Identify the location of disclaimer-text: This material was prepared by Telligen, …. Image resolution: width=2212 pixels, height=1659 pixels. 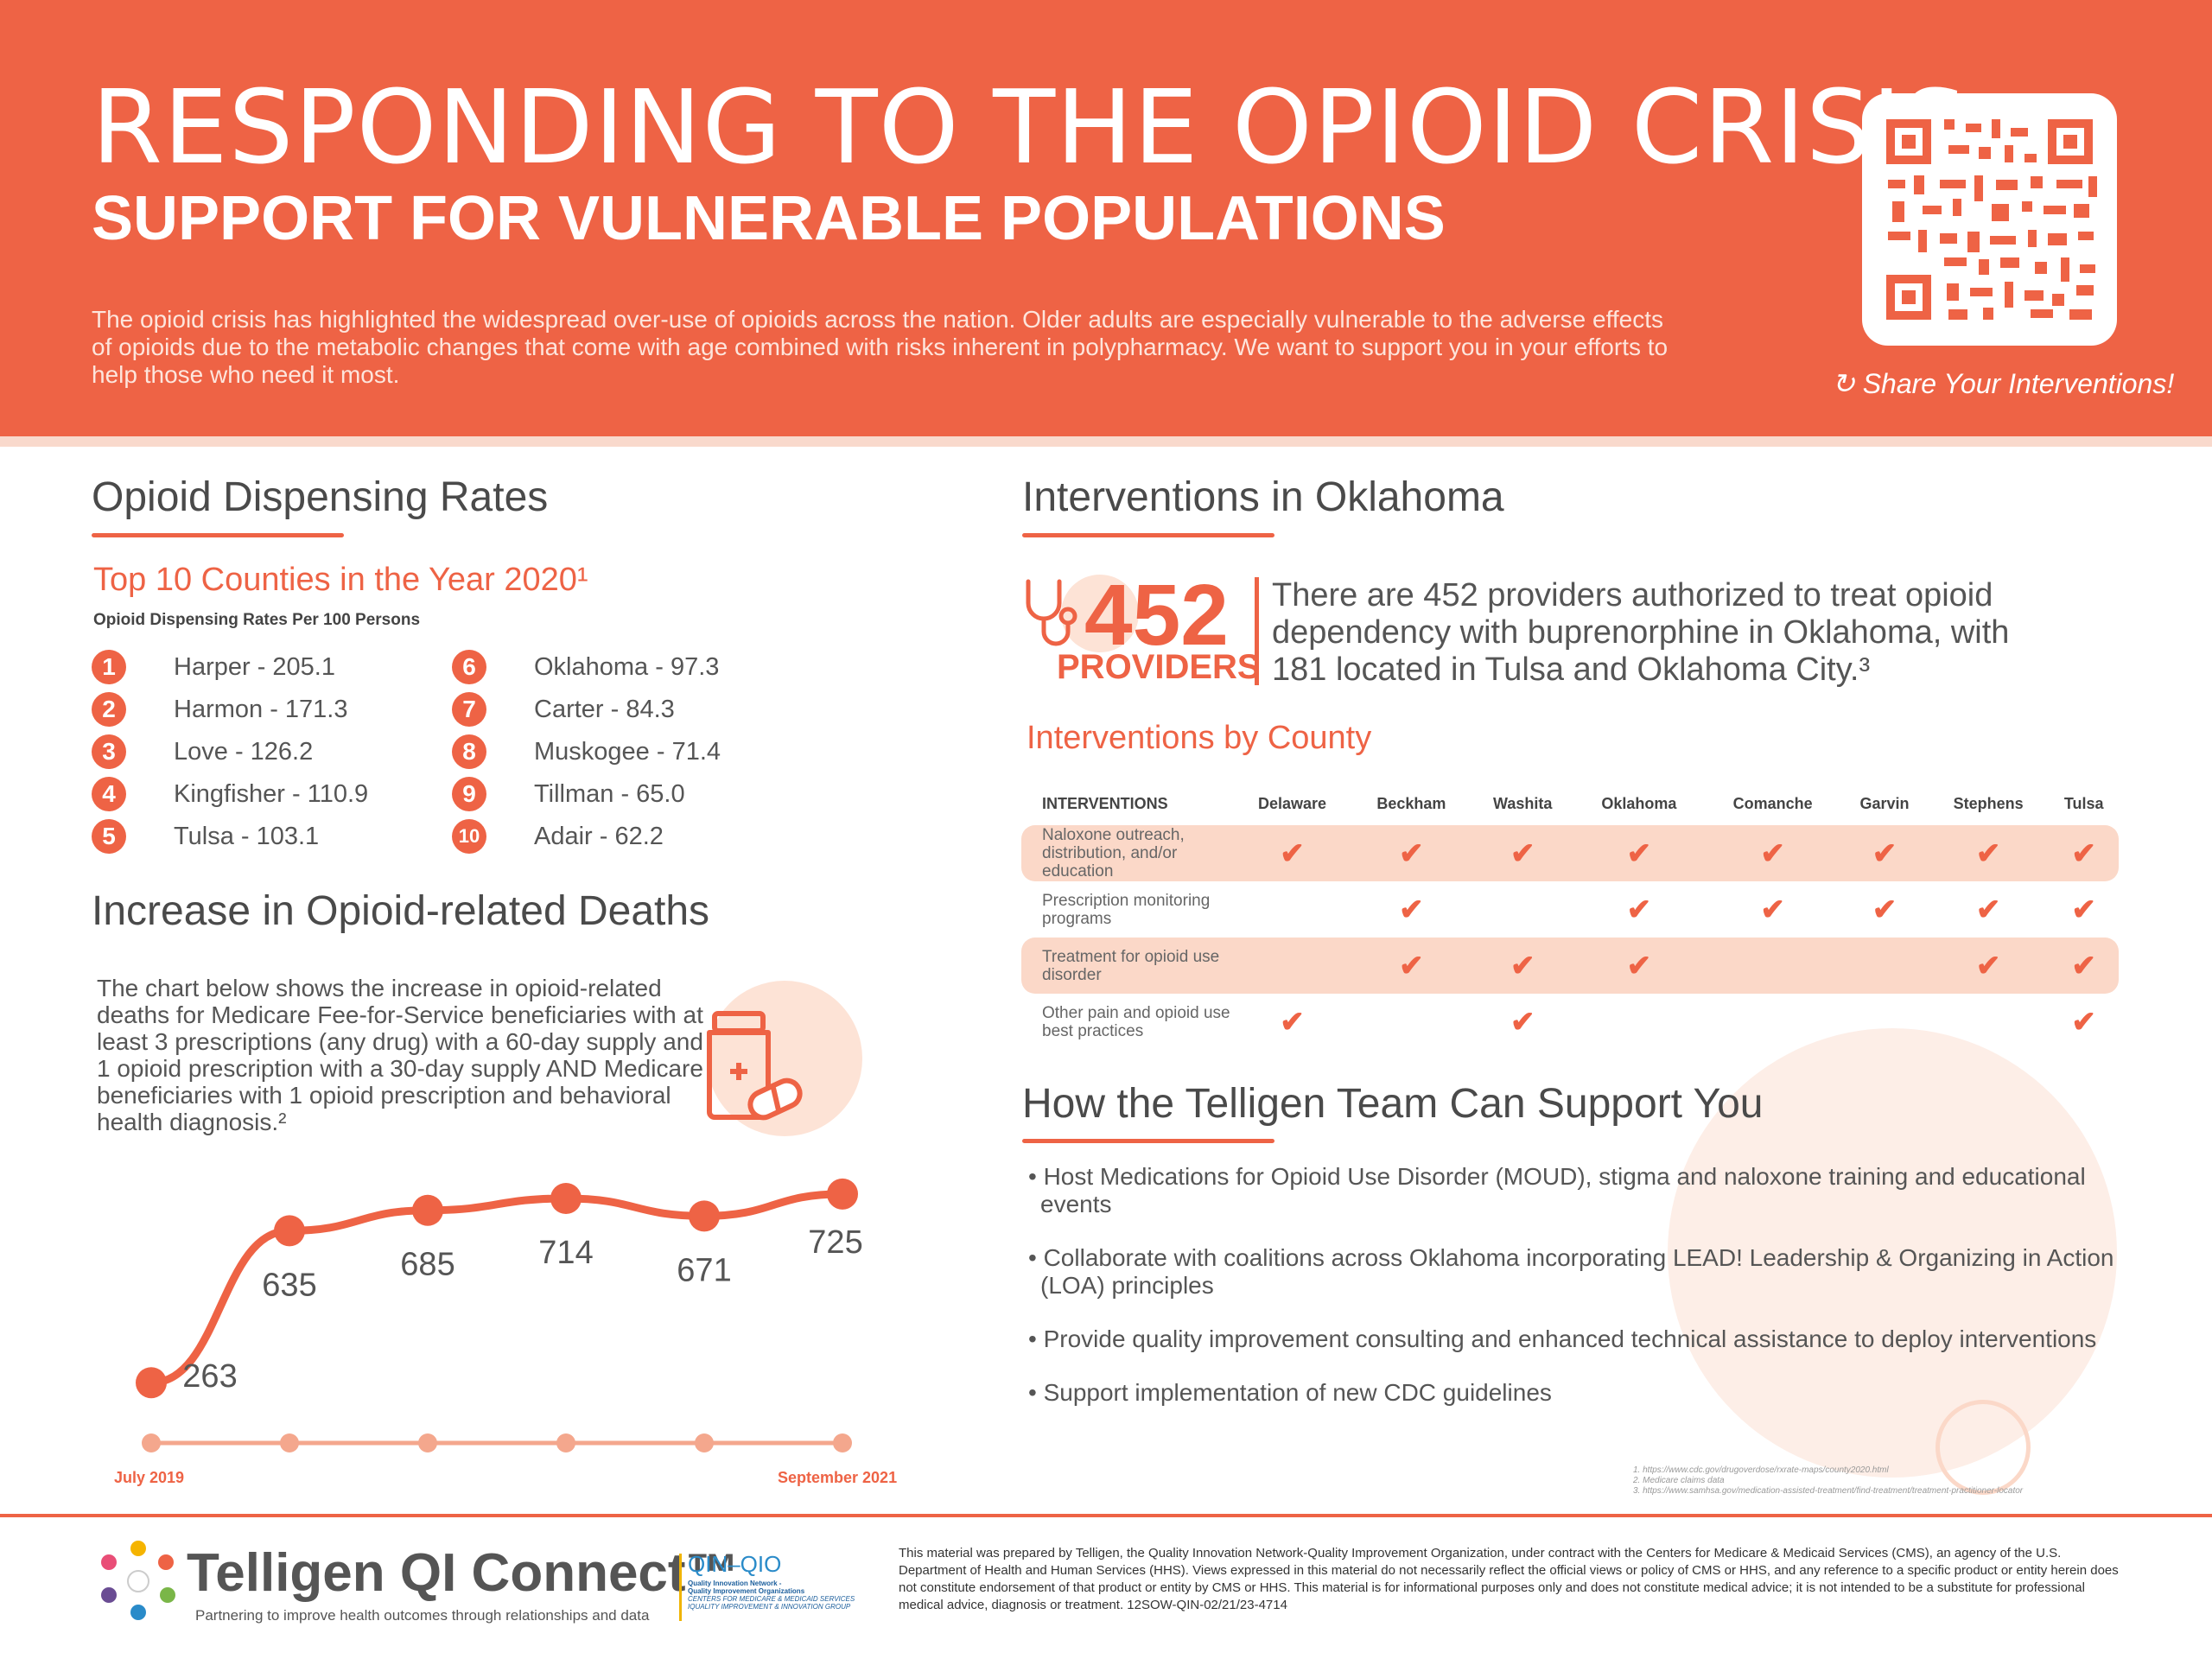
(1509, 1579).